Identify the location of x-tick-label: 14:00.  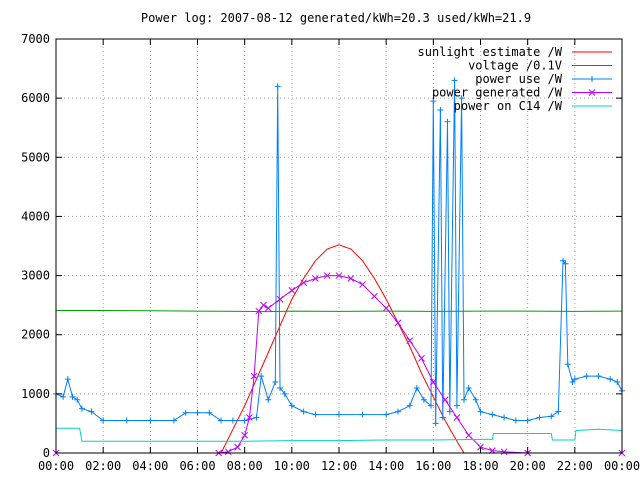
(386, 466).